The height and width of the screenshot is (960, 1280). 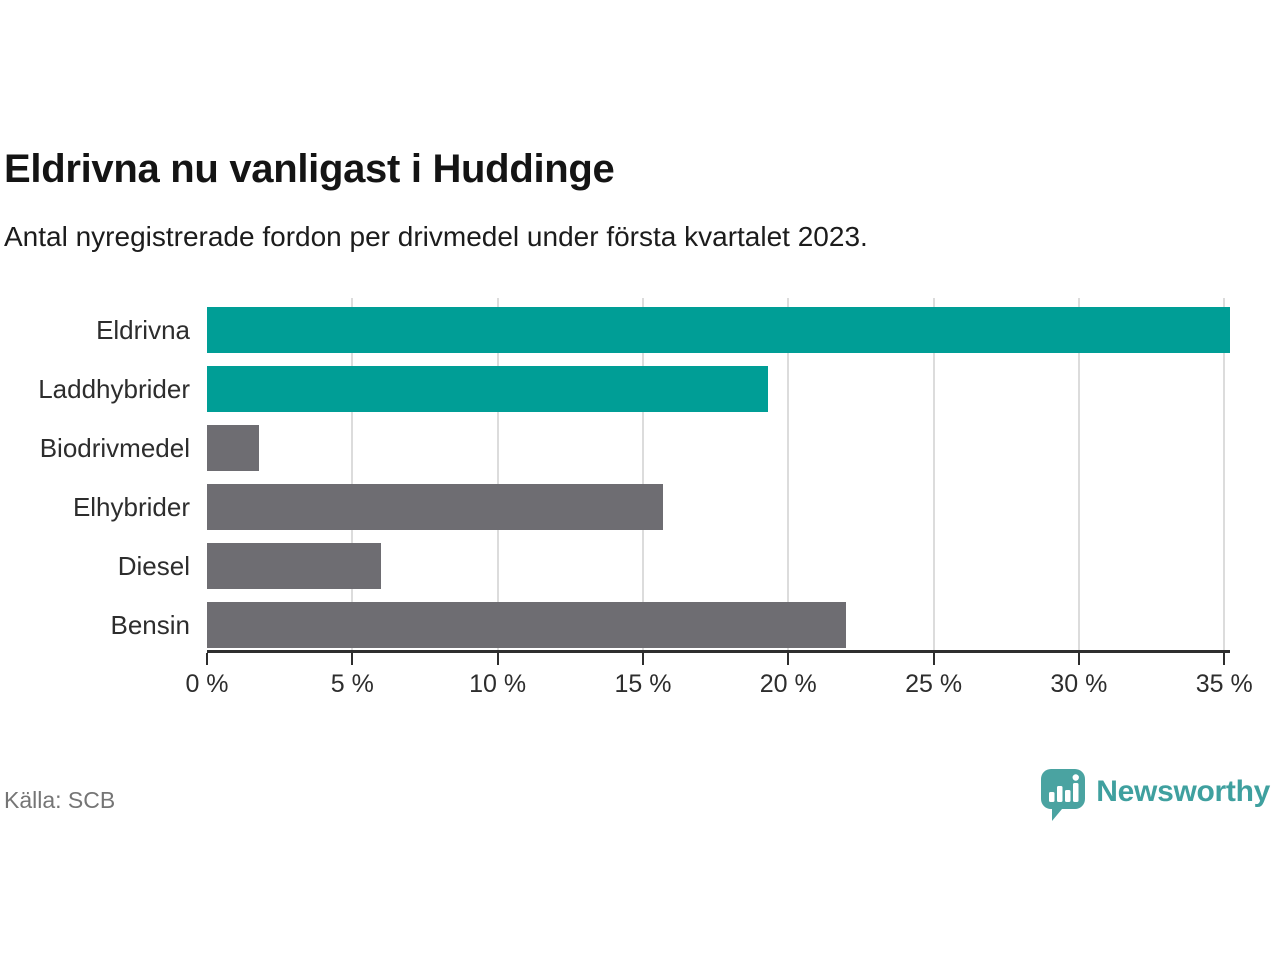 What do you see at coordinates (643, 684) in the screenshot?
I see `x-tick-label: 15 %` at bounding box center [643, 684].